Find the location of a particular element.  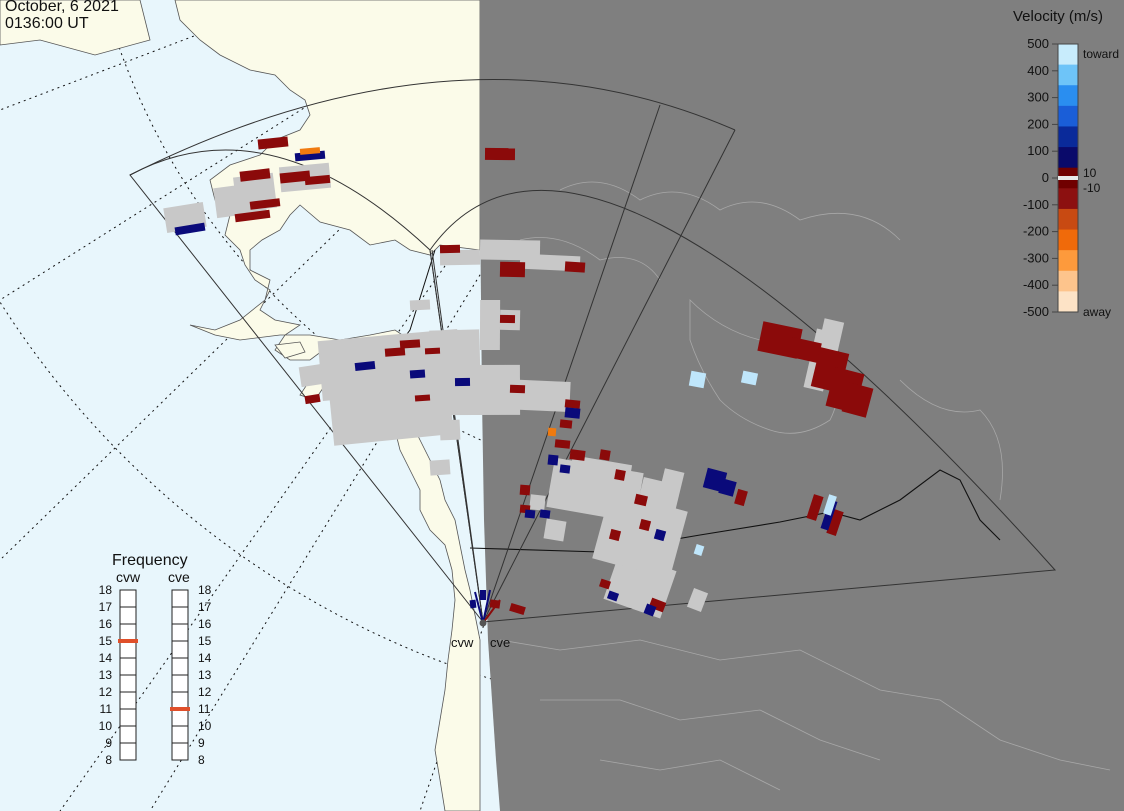

tick-minus-ten: -10 is located at coordinates (1092, 188).